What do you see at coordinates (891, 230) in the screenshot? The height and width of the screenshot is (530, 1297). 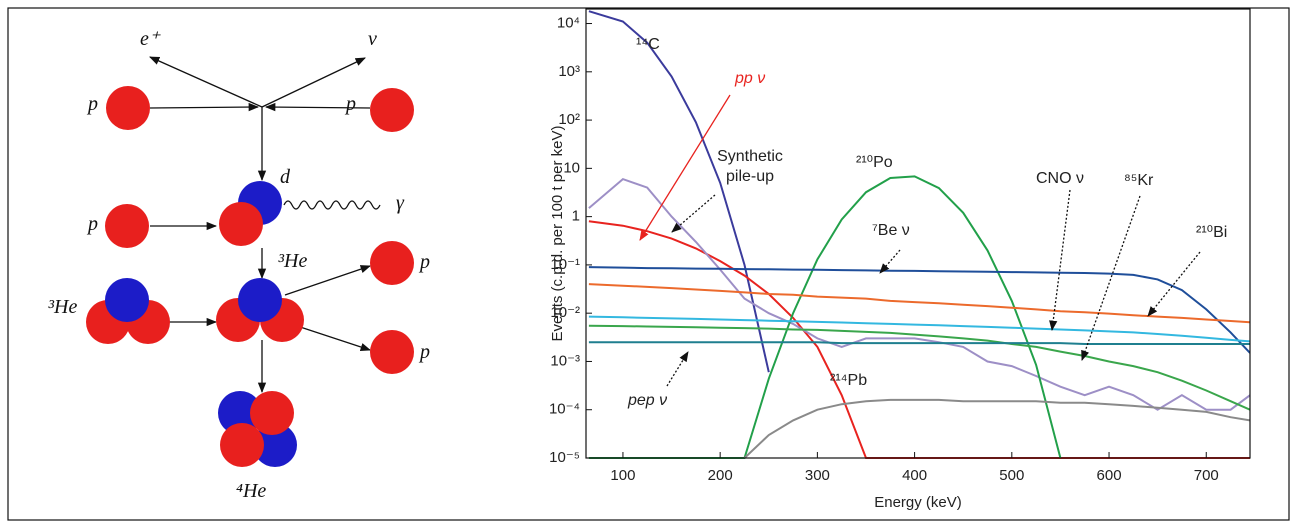 I see `series-label: ⁷Be ν` at bounding box center [891, 230].